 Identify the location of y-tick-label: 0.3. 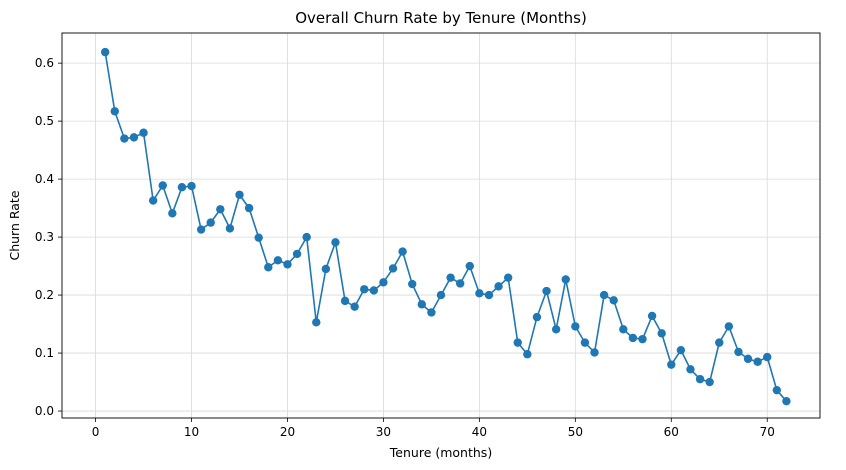
(44, 237).